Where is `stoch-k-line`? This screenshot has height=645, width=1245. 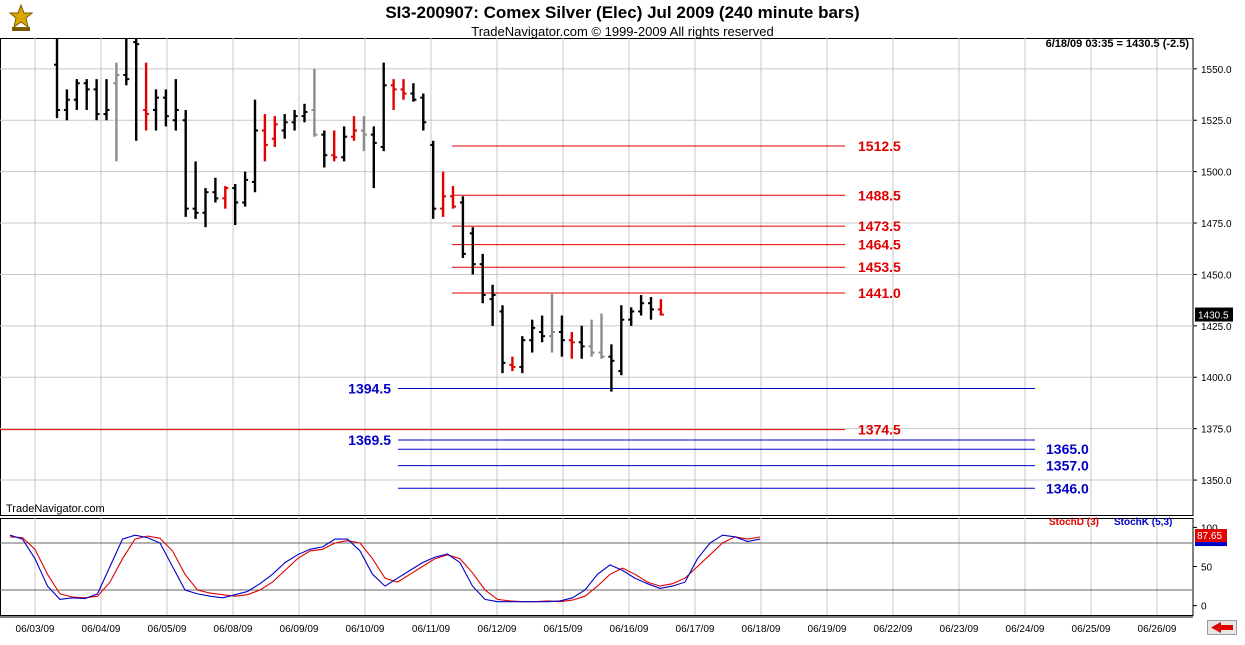 stoch-k-line is located at coordinates (385, 568).